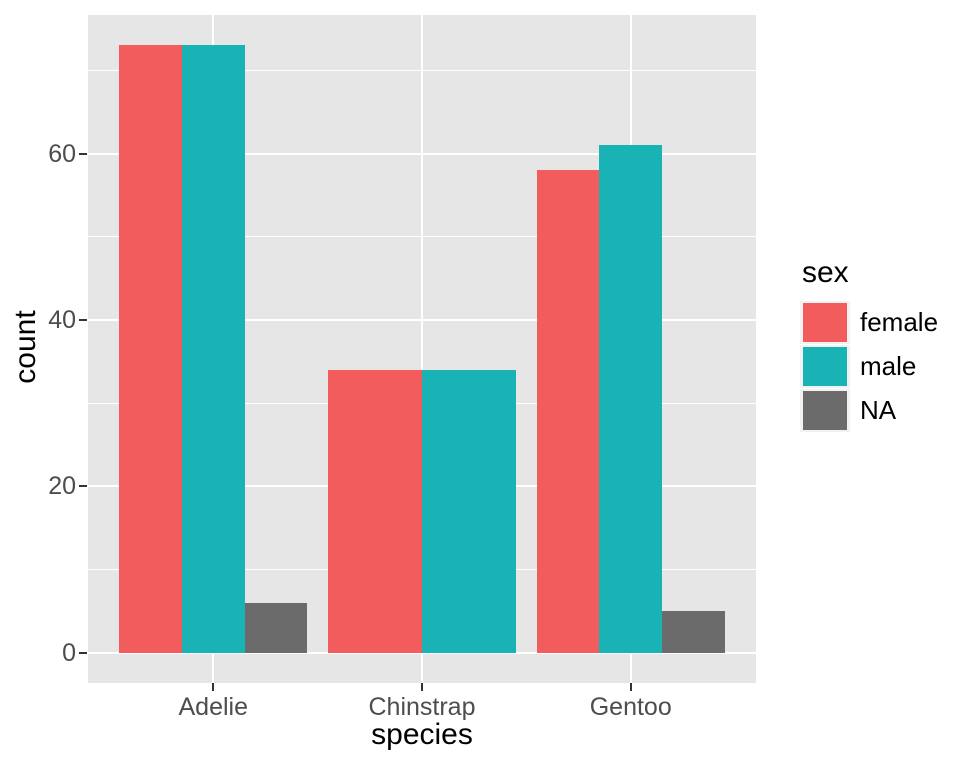 This screenshot has width=960, height=768. I want to click on legend-swatch-male, so click(825, 366).